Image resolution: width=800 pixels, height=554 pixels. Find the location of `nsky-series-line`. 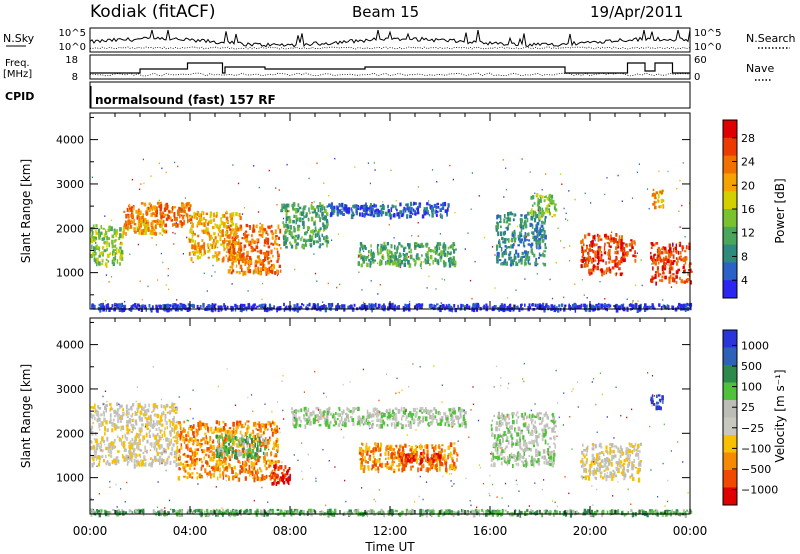

nsky-series-line is located at coordinates (390, 38).